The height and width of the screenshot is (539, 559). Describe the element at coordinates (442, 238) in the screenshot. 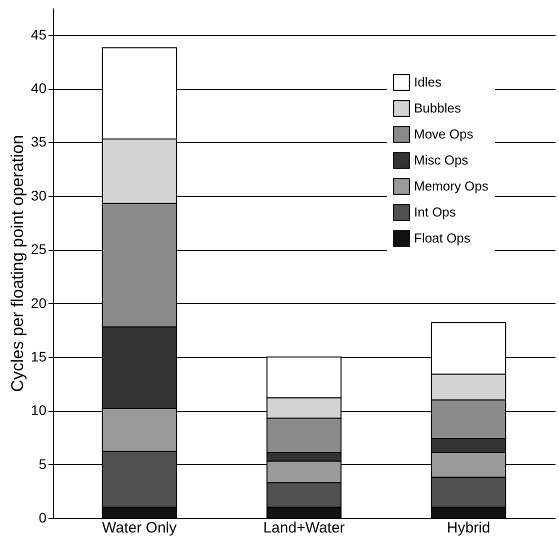

I see `legend-label: Float Ops` at that location.